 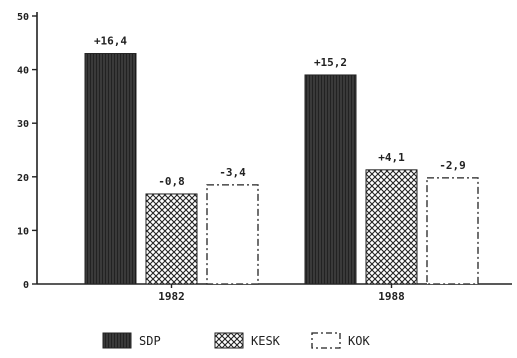 I want to click on y-tick-label-50: 50, so click(x=23, y=17).